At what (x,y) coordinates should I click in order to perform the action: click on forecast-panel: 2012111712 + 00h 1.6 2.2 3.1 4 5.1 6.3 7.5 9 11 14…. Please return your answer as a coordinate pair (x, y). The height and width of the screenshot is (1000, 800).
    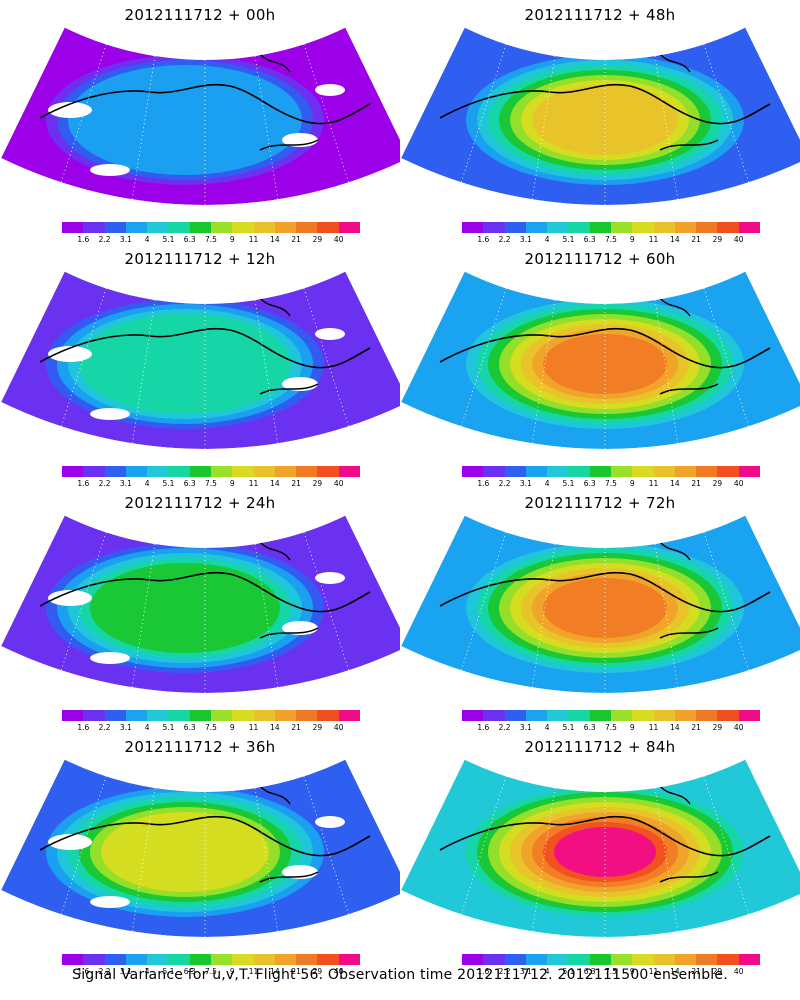
    Looking at the image, I should click on (200, 122).